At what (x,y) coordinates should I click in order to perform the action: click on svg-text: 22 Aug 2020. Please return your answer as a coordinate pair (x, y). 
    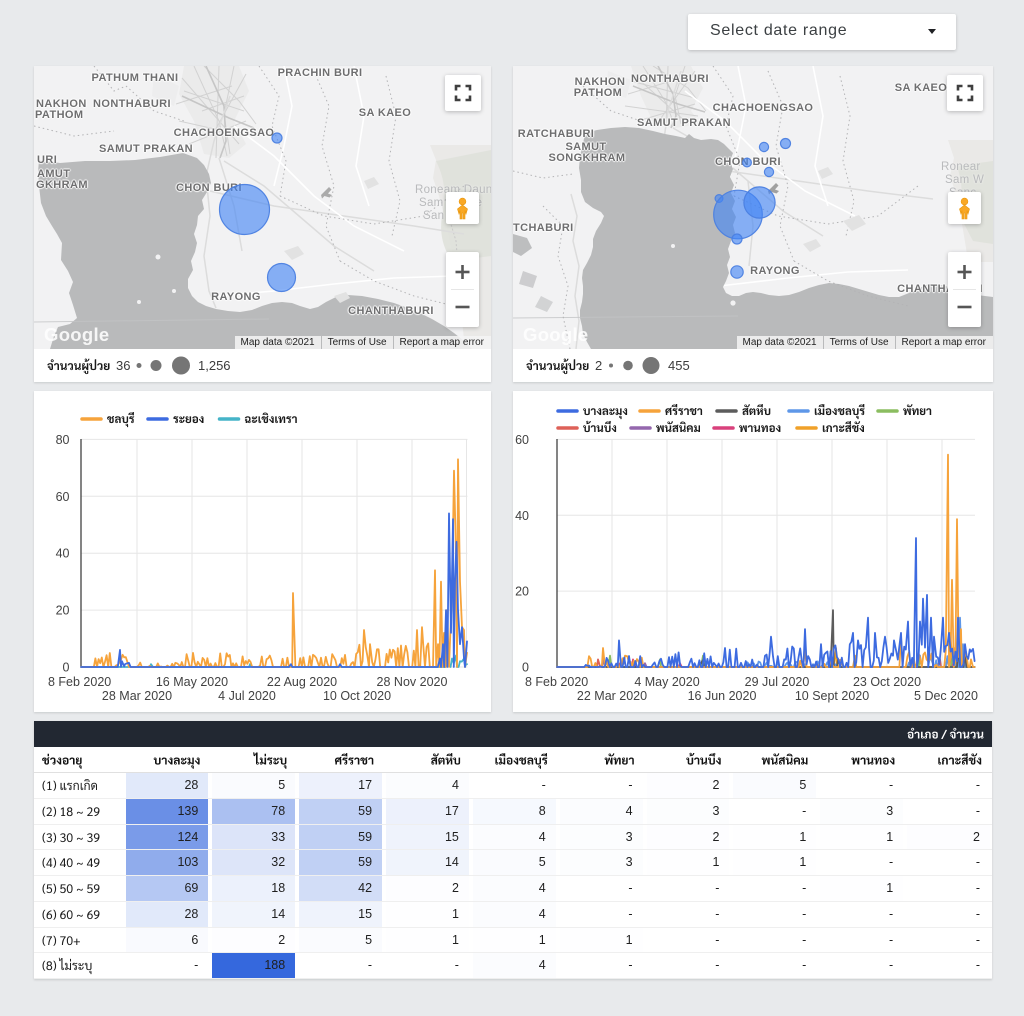
    Looking at the image, I should click on (302, 682).